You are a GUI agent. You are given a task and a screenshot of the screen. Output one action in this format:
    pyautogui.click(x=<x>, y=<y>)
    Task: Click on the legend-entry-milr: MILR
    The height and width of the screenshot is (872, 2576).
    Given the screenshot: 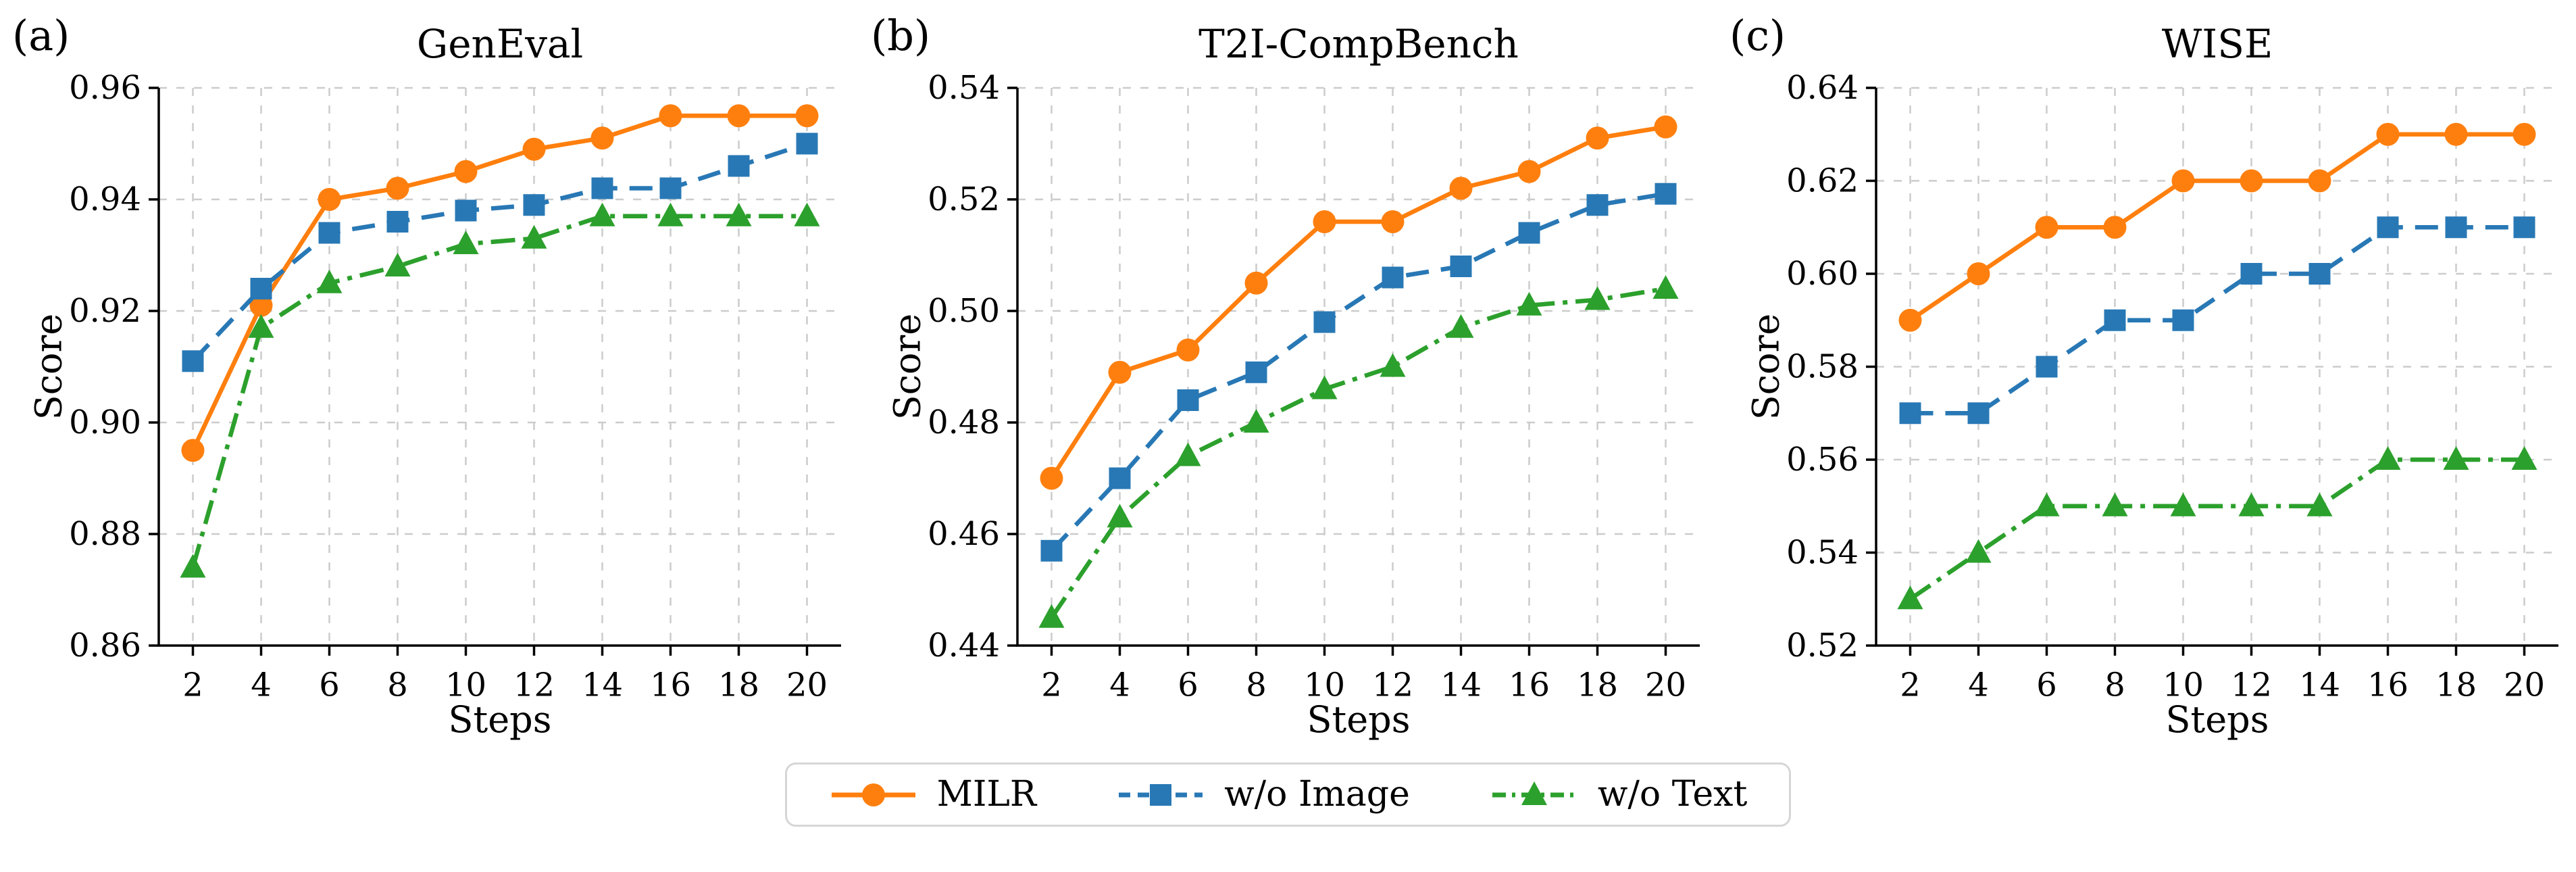 What is the action you would take?
    pyautogui.click(x=932, y=794)
    